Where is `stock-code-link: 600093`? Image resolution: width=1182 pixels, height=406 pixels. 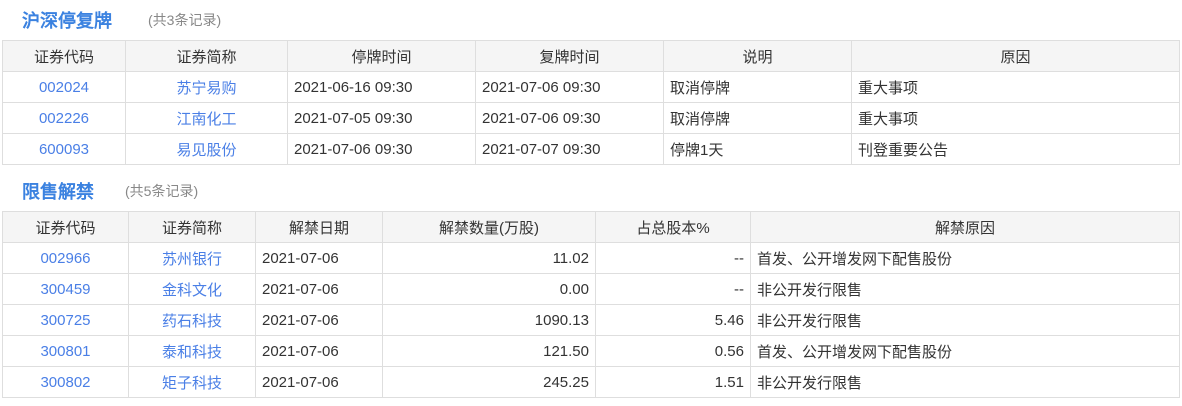
stock-code-link: 600093 is located at coordinates (64, 149).